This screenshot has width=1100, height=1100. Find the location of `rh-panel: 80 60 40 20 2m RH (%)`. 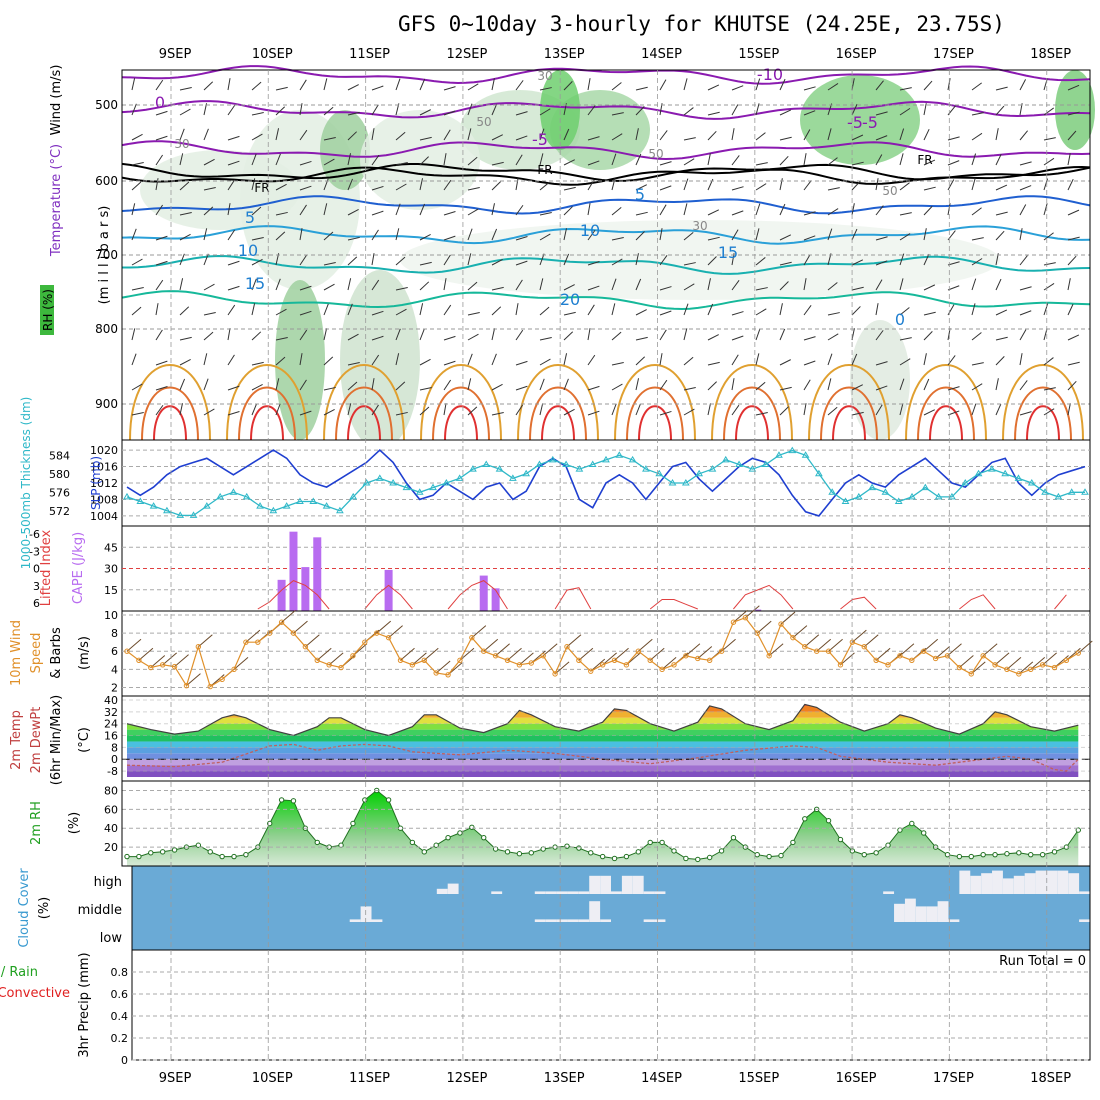

rh-panel: 80 60 40 20 2m RH (%) is located at coordinates (560, 823).